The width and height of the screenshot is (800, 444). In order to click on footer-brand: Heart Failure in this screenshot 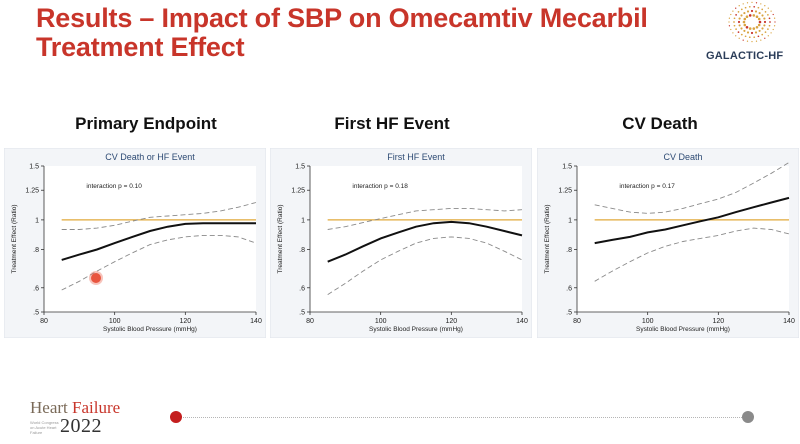, I will do `click(75, 408)`.